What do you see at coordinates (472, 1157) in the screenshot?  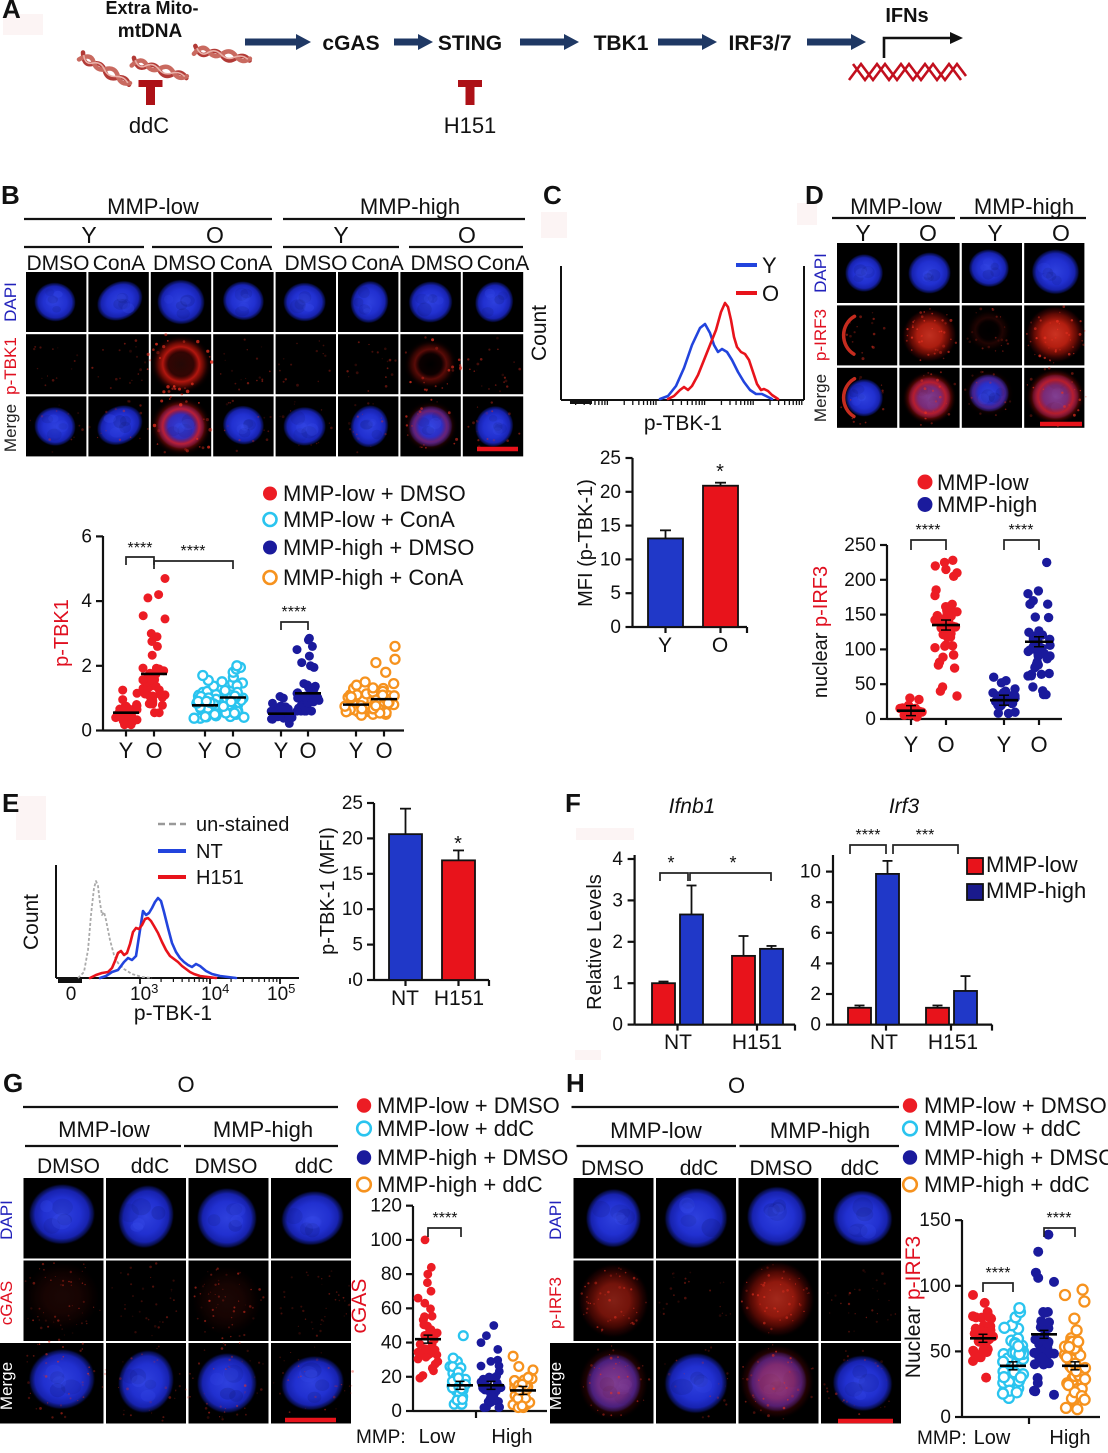 I see `svg-text: MMP-high + DMSO` at bounding box center [472, 1157].